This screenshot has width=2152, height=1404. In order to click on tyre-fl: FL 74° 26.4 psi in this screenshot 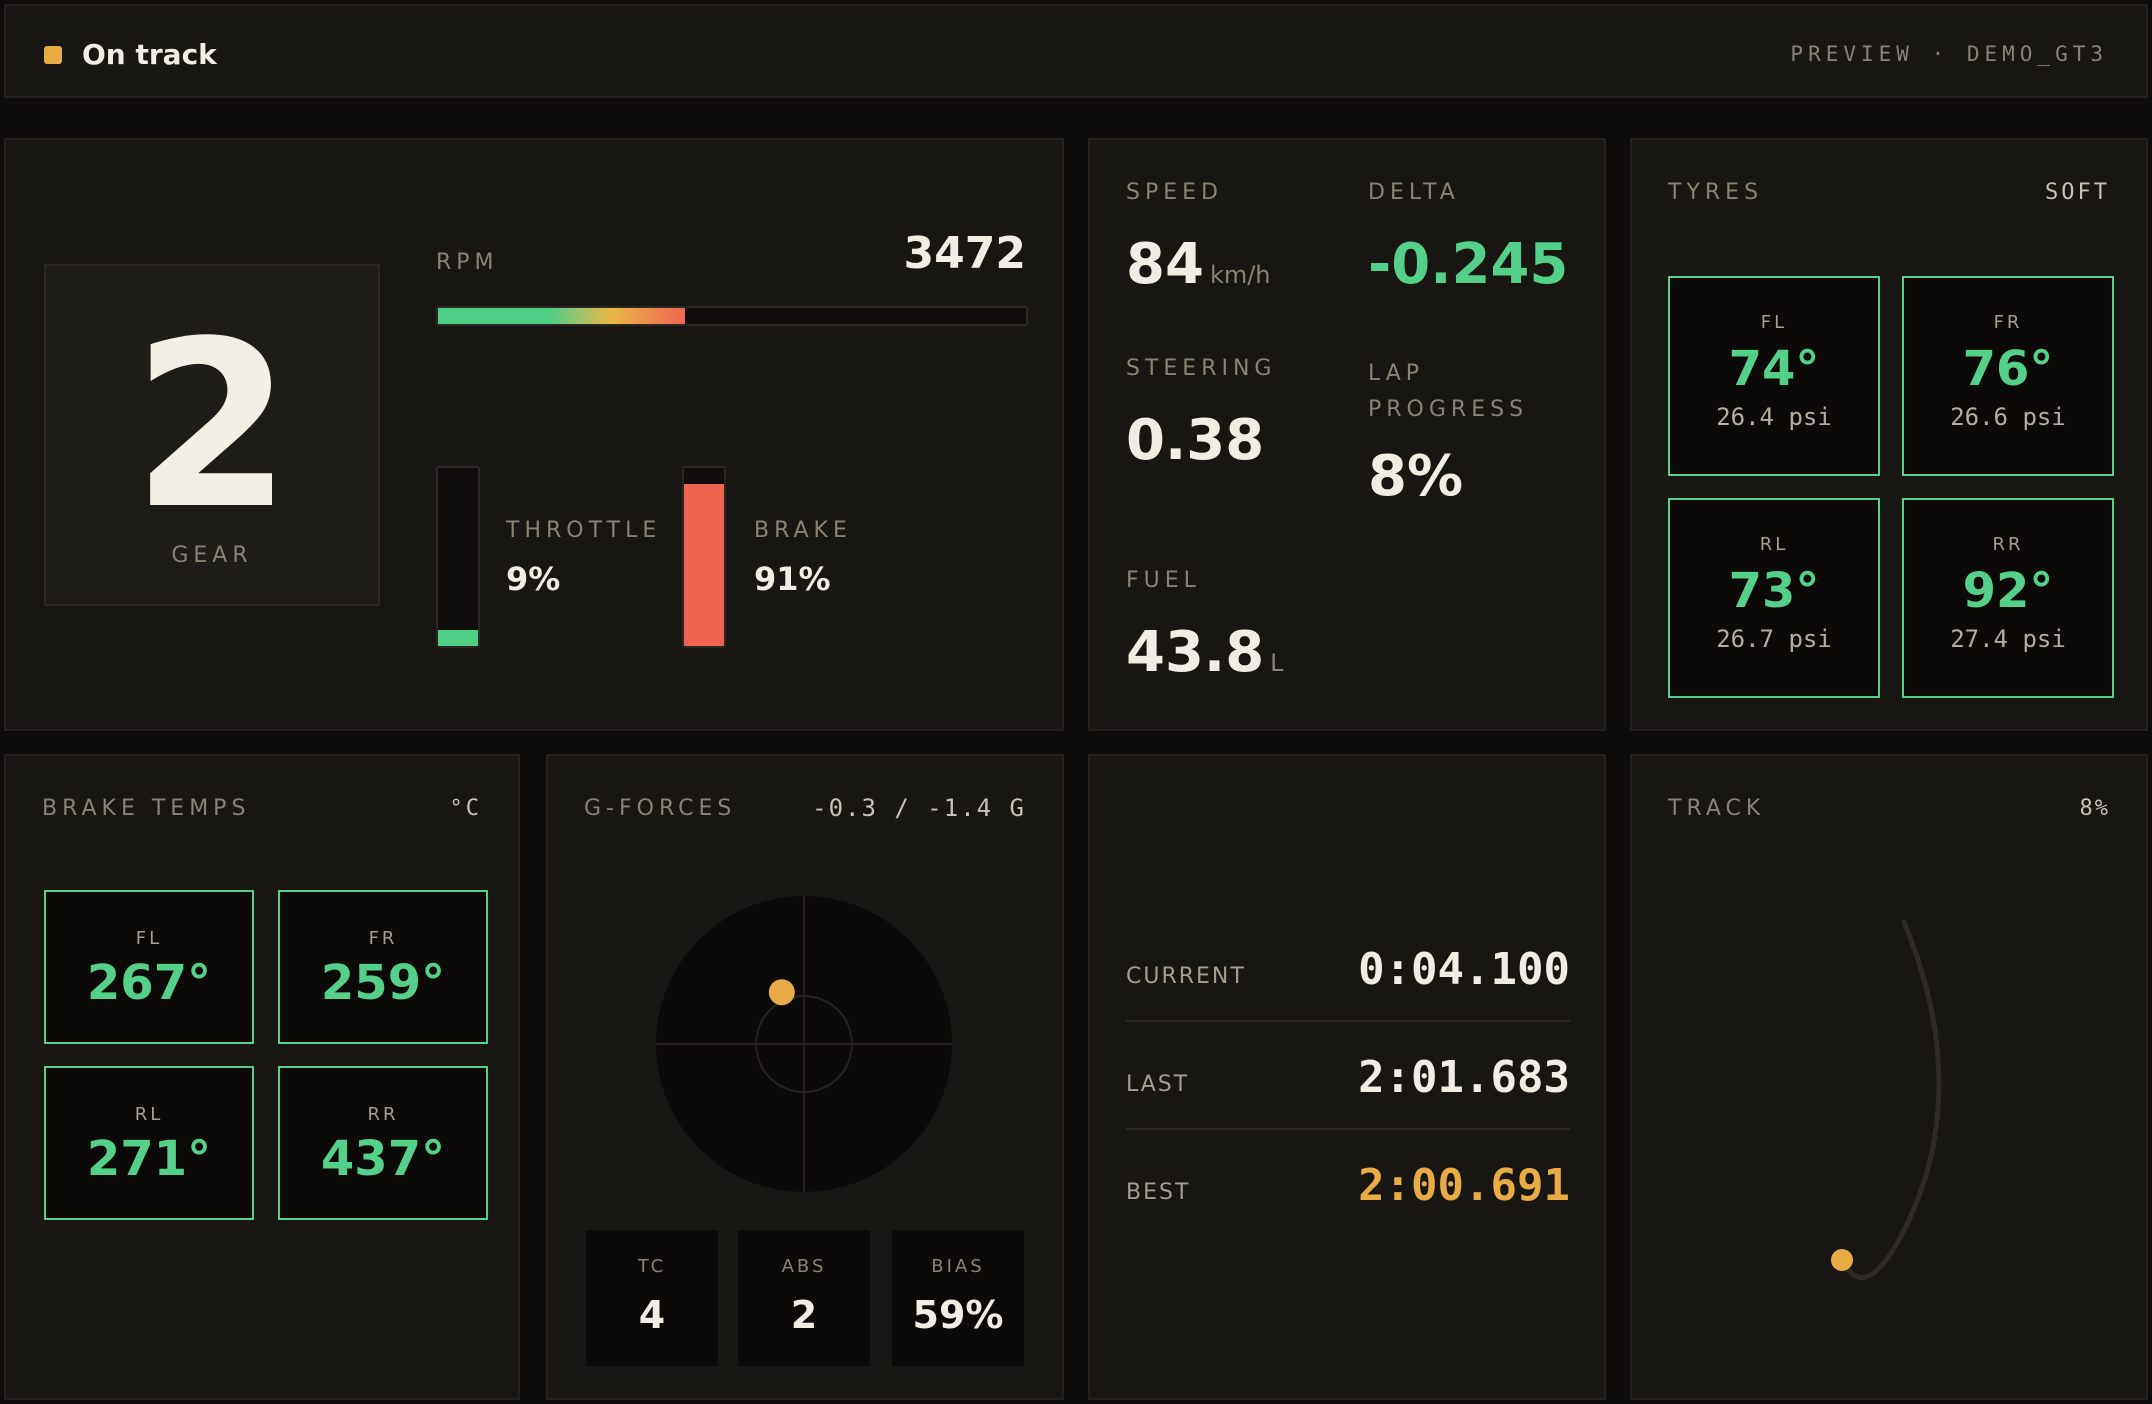, I will do `click(1774, 376)`.